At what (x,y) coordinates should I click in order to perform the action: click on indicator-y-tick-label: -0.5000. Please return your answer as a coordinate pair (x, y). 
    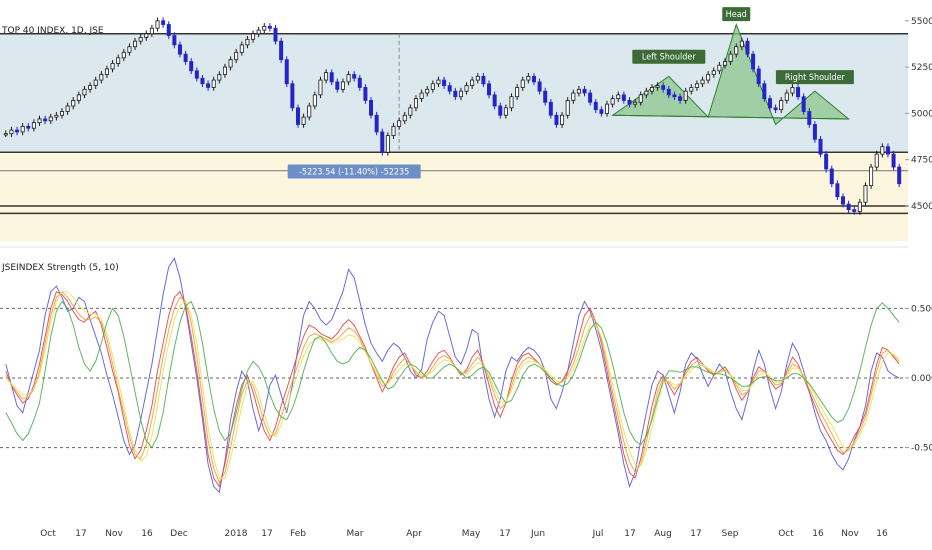
    Looking at the image, I should click on (921, 449).